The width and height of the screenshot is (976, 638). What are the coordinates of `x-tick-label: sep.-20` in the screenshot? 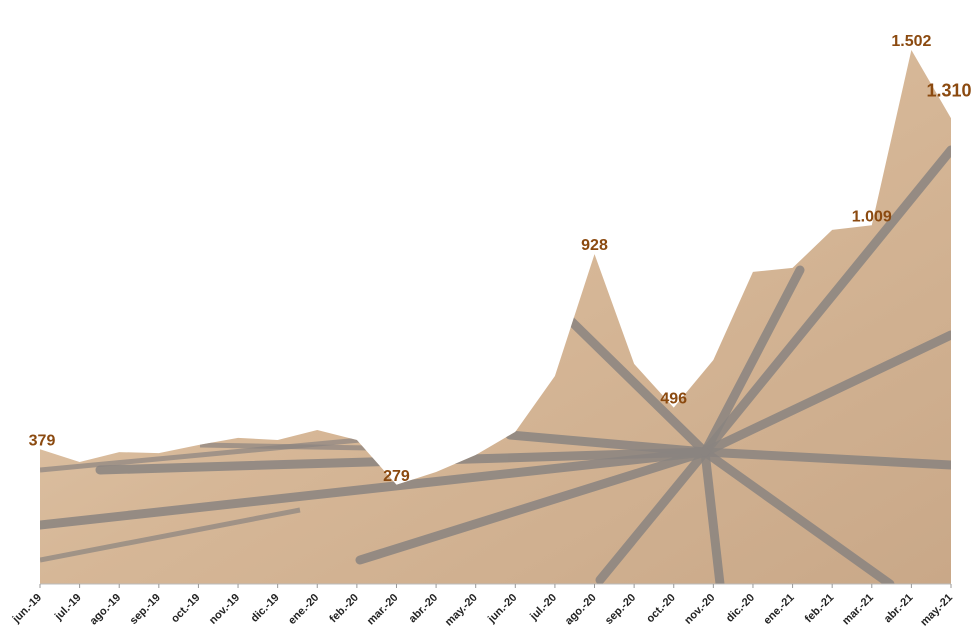 It's located at (620, 609).